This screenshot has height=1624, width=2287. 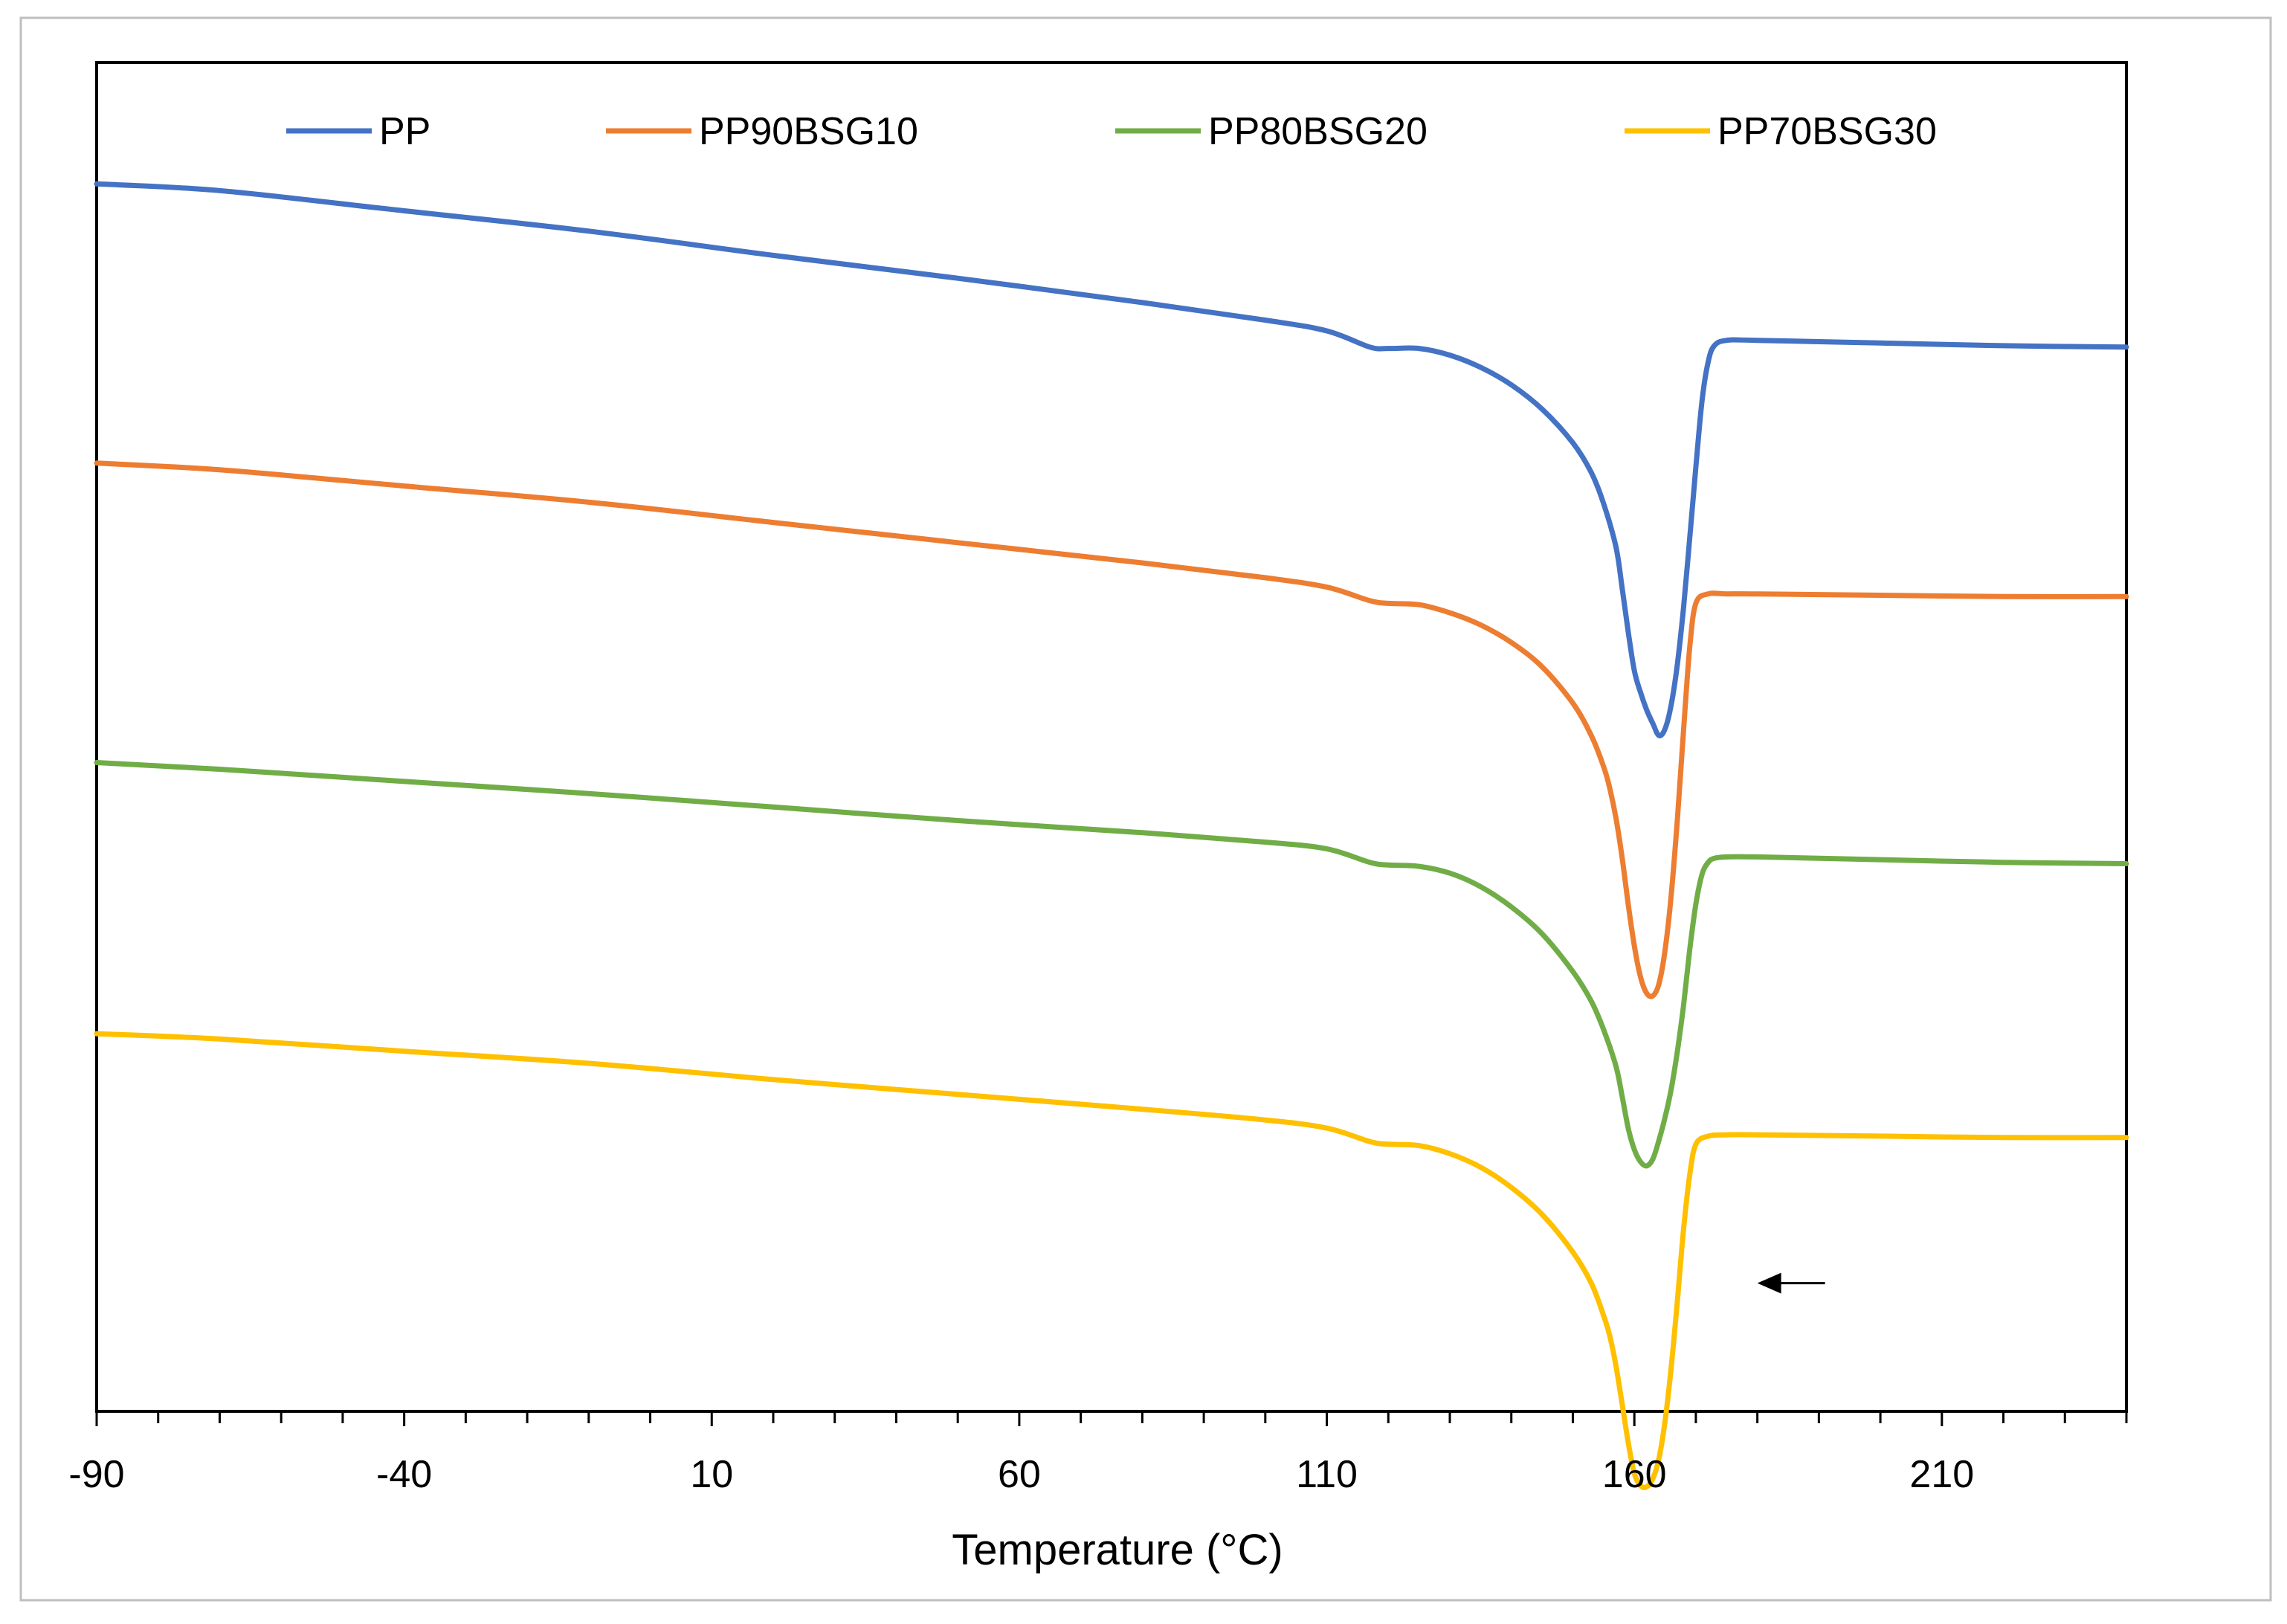 What do you see at coordinates (358, 131) in the screenshot?
I see `legend-item-pp: PP` at bounding box center [358, 131].